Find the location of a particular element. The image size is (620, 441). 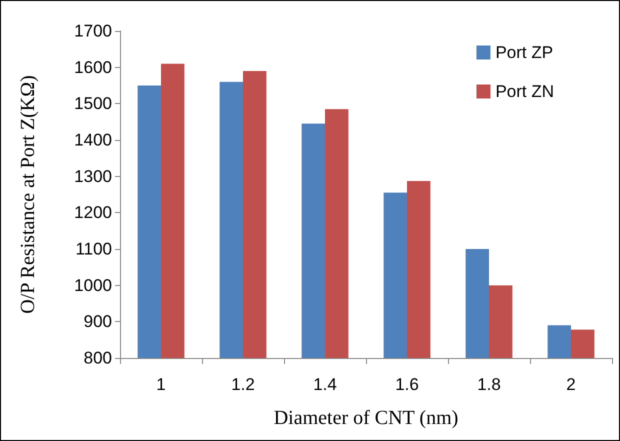

y-tick-label: 1600 is located at coordinates (93, 67).